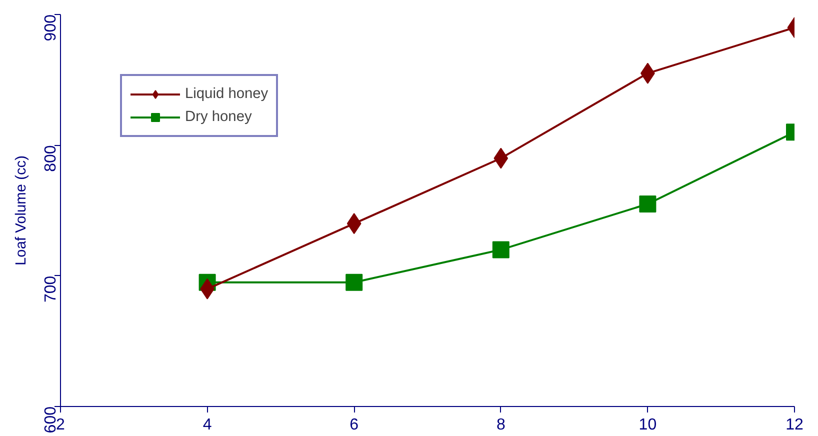 The image size is (818, 436). What do you see at coordinates (226, 94) in the screenshot?
I see `legend-label: Liquid honey` at bounding box center [226, 94].